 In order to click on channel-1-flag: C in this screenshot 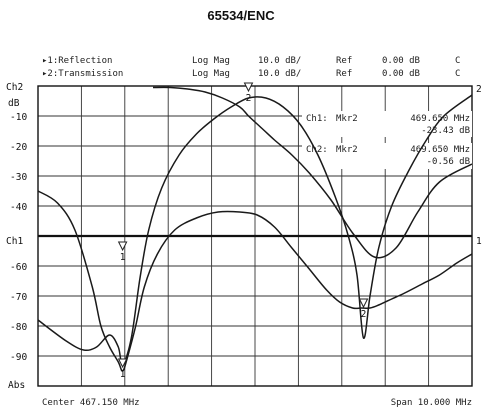, I will do `click(457, 61)`.